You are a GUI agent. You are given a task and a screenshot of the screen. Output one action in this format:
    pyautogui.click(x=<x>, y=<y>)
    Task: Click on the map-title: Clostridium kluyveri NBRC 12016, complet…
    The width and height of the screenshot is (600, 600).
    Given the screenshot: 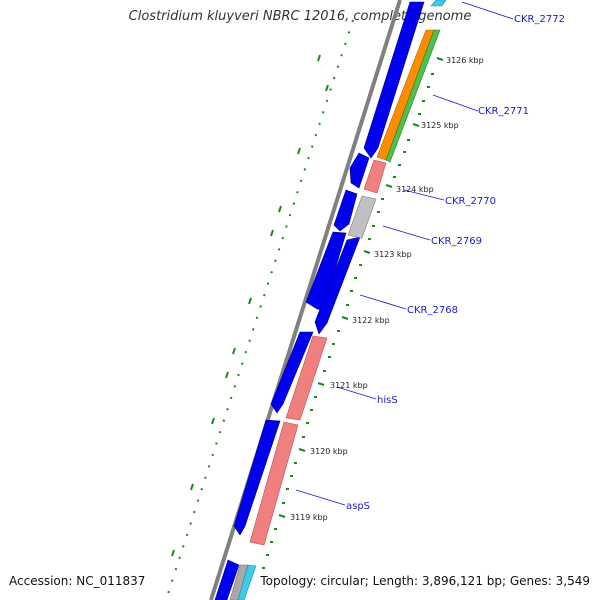 What is the action you would take?
    pyautogui.click(x=300, y=16)
    